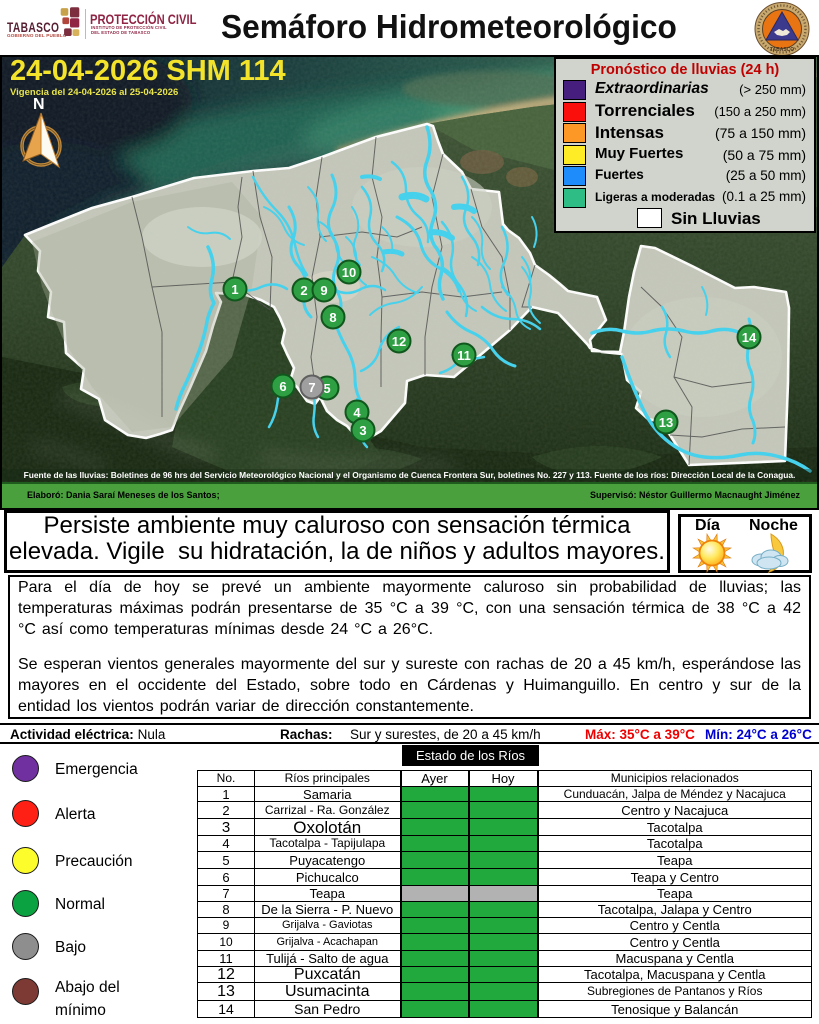  What do you see at coordinates (362, 430) in the screenshot?
I see `svg-text: 3` at bounding box center [362, 430].